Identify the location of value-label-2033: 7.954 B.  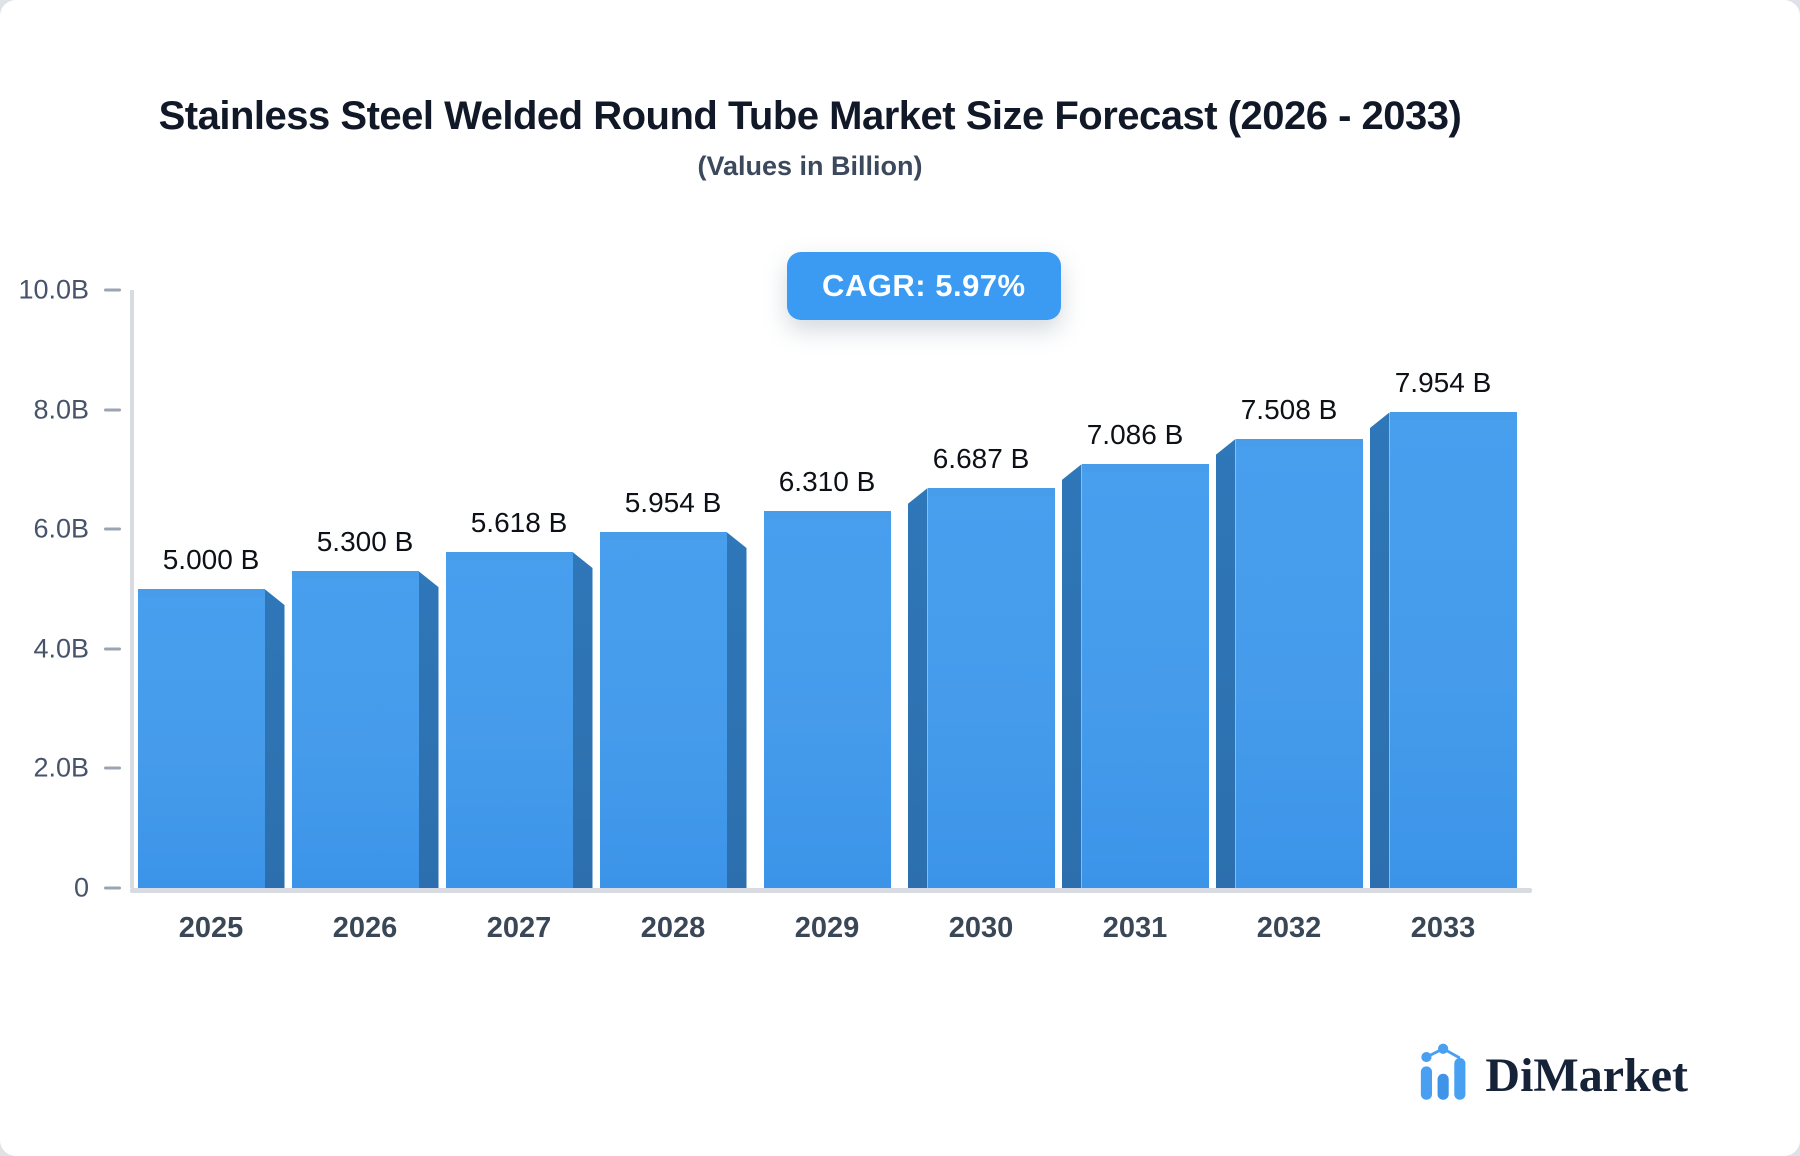
(1443, 383).